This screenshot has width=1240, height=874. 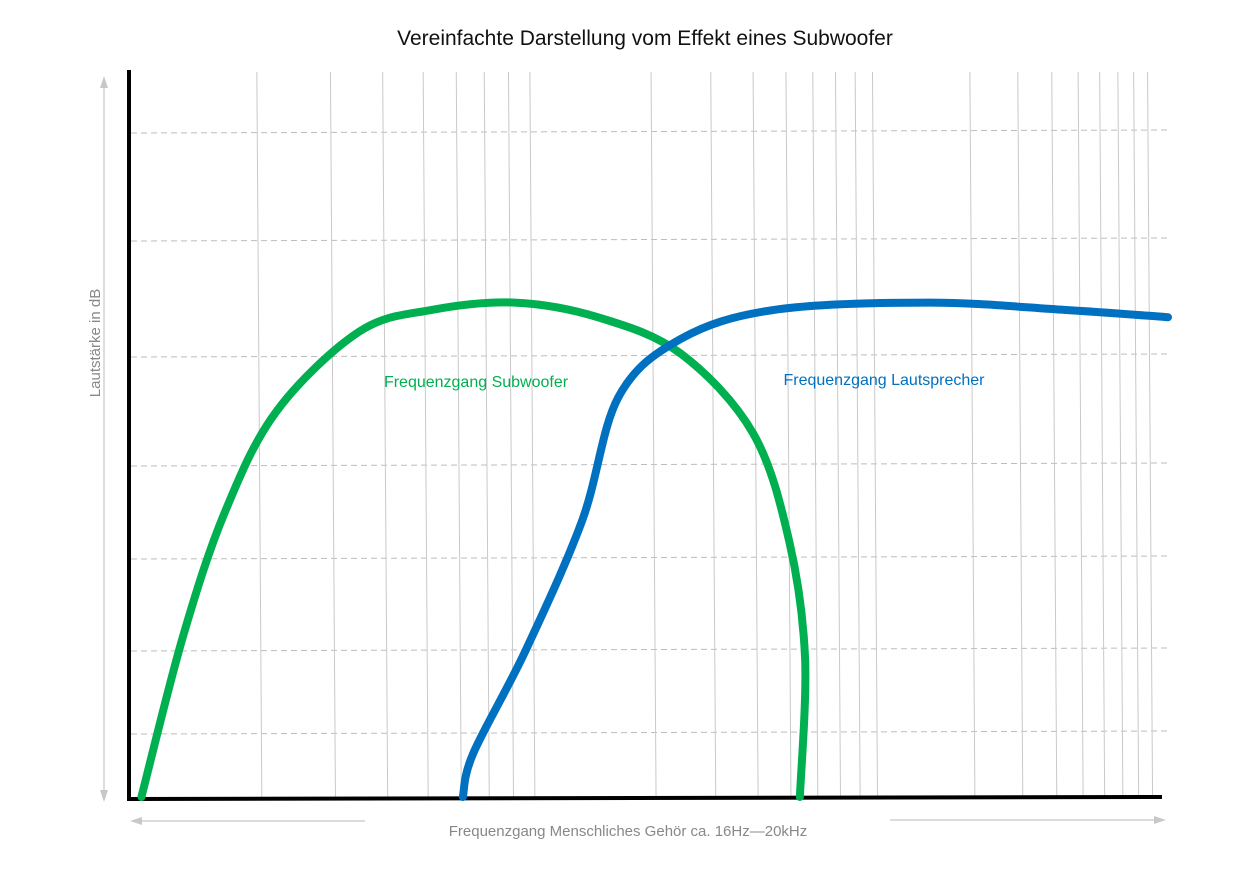 I want to click on series-label-subwoofer: Frequenzgang Subwoofer, so click(x=476, y=382).